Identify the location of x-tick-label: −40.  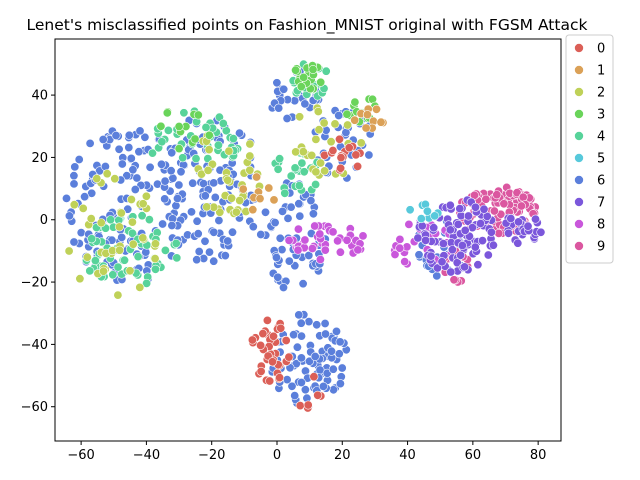
(146, 455).